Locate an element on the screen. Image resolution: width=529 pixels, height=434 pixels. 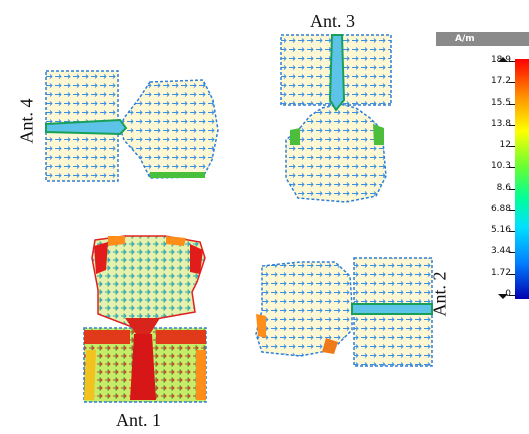
legend-tick-label: 12 is located at coordinates (505, 145).